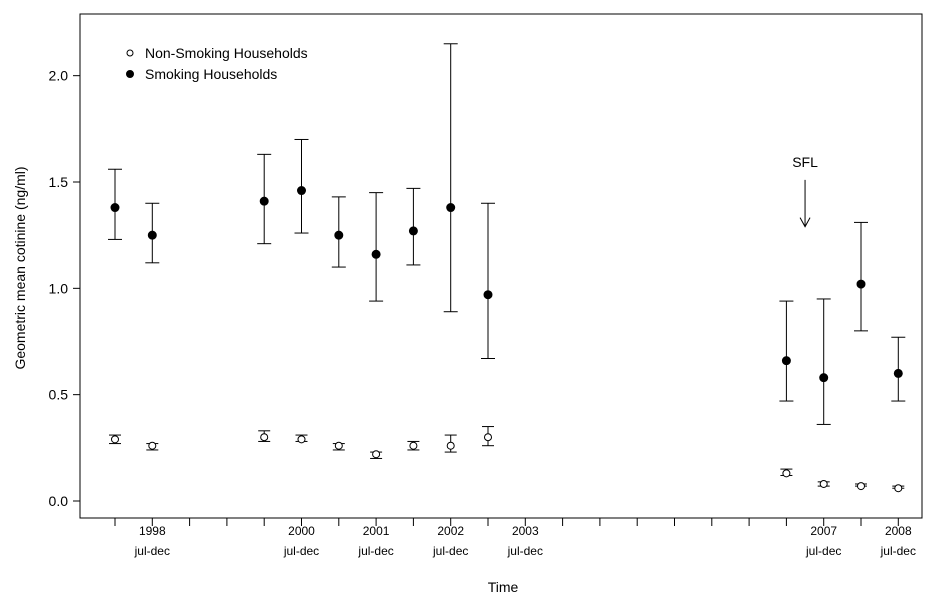 Image resolution: width=936 pixels, height=606 pixels. I want to click on legend-label: Smoking Households, so click(211, 74).